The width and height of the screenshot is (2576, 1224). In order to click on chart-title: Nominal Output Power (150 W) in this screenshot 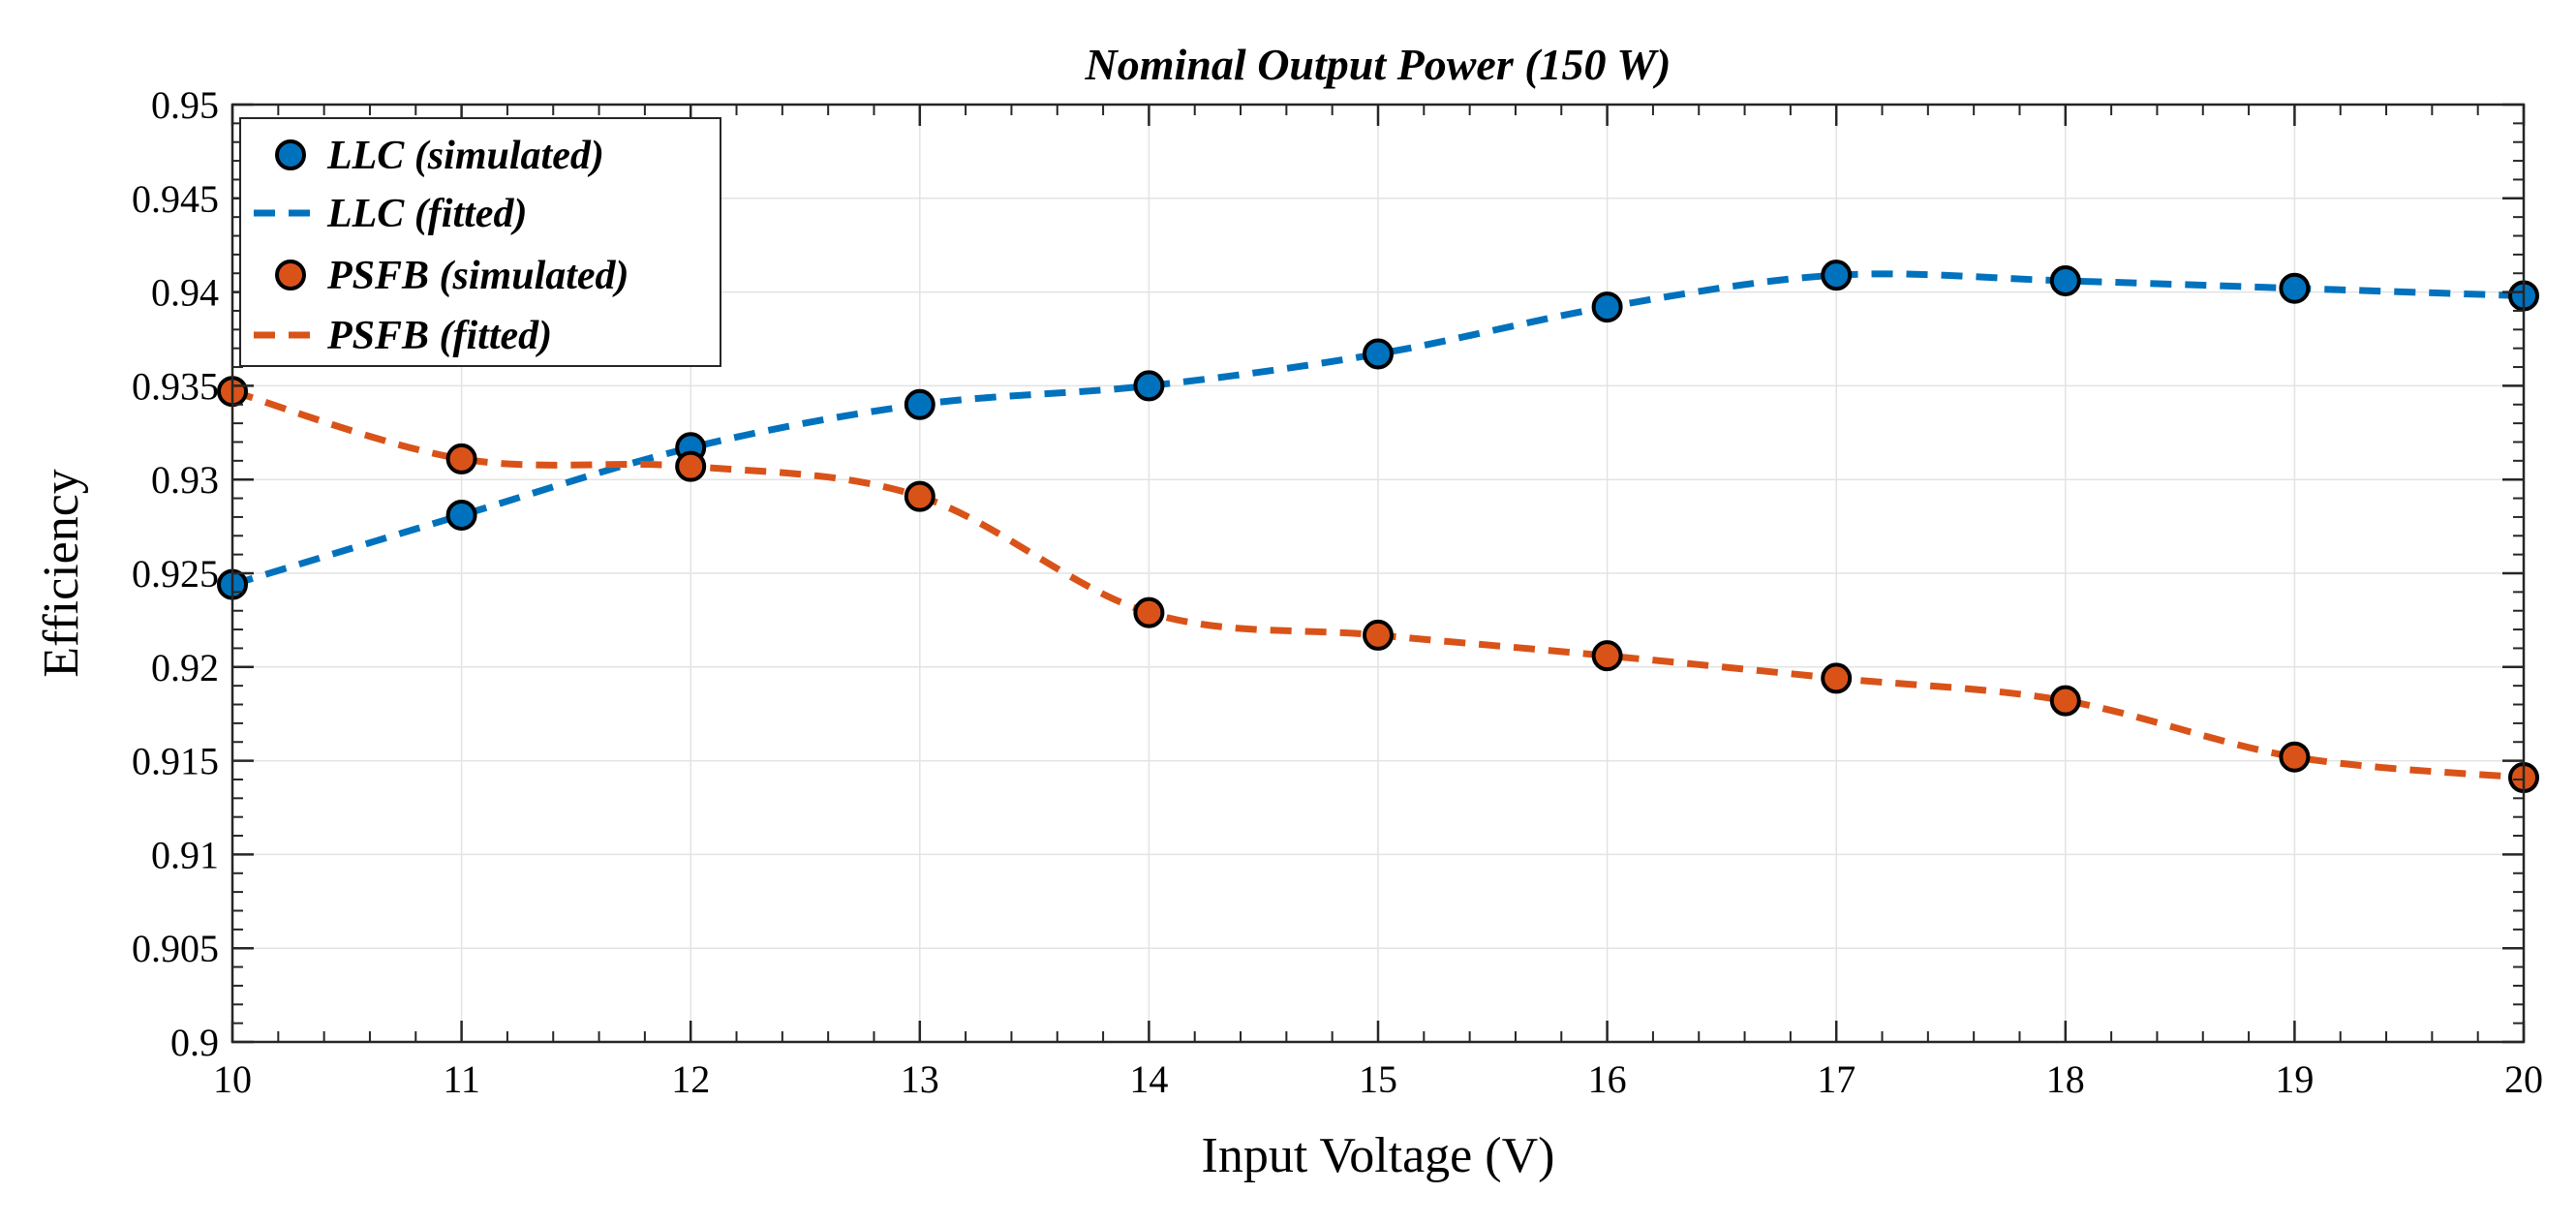, I will do `click(1378, 64)`.